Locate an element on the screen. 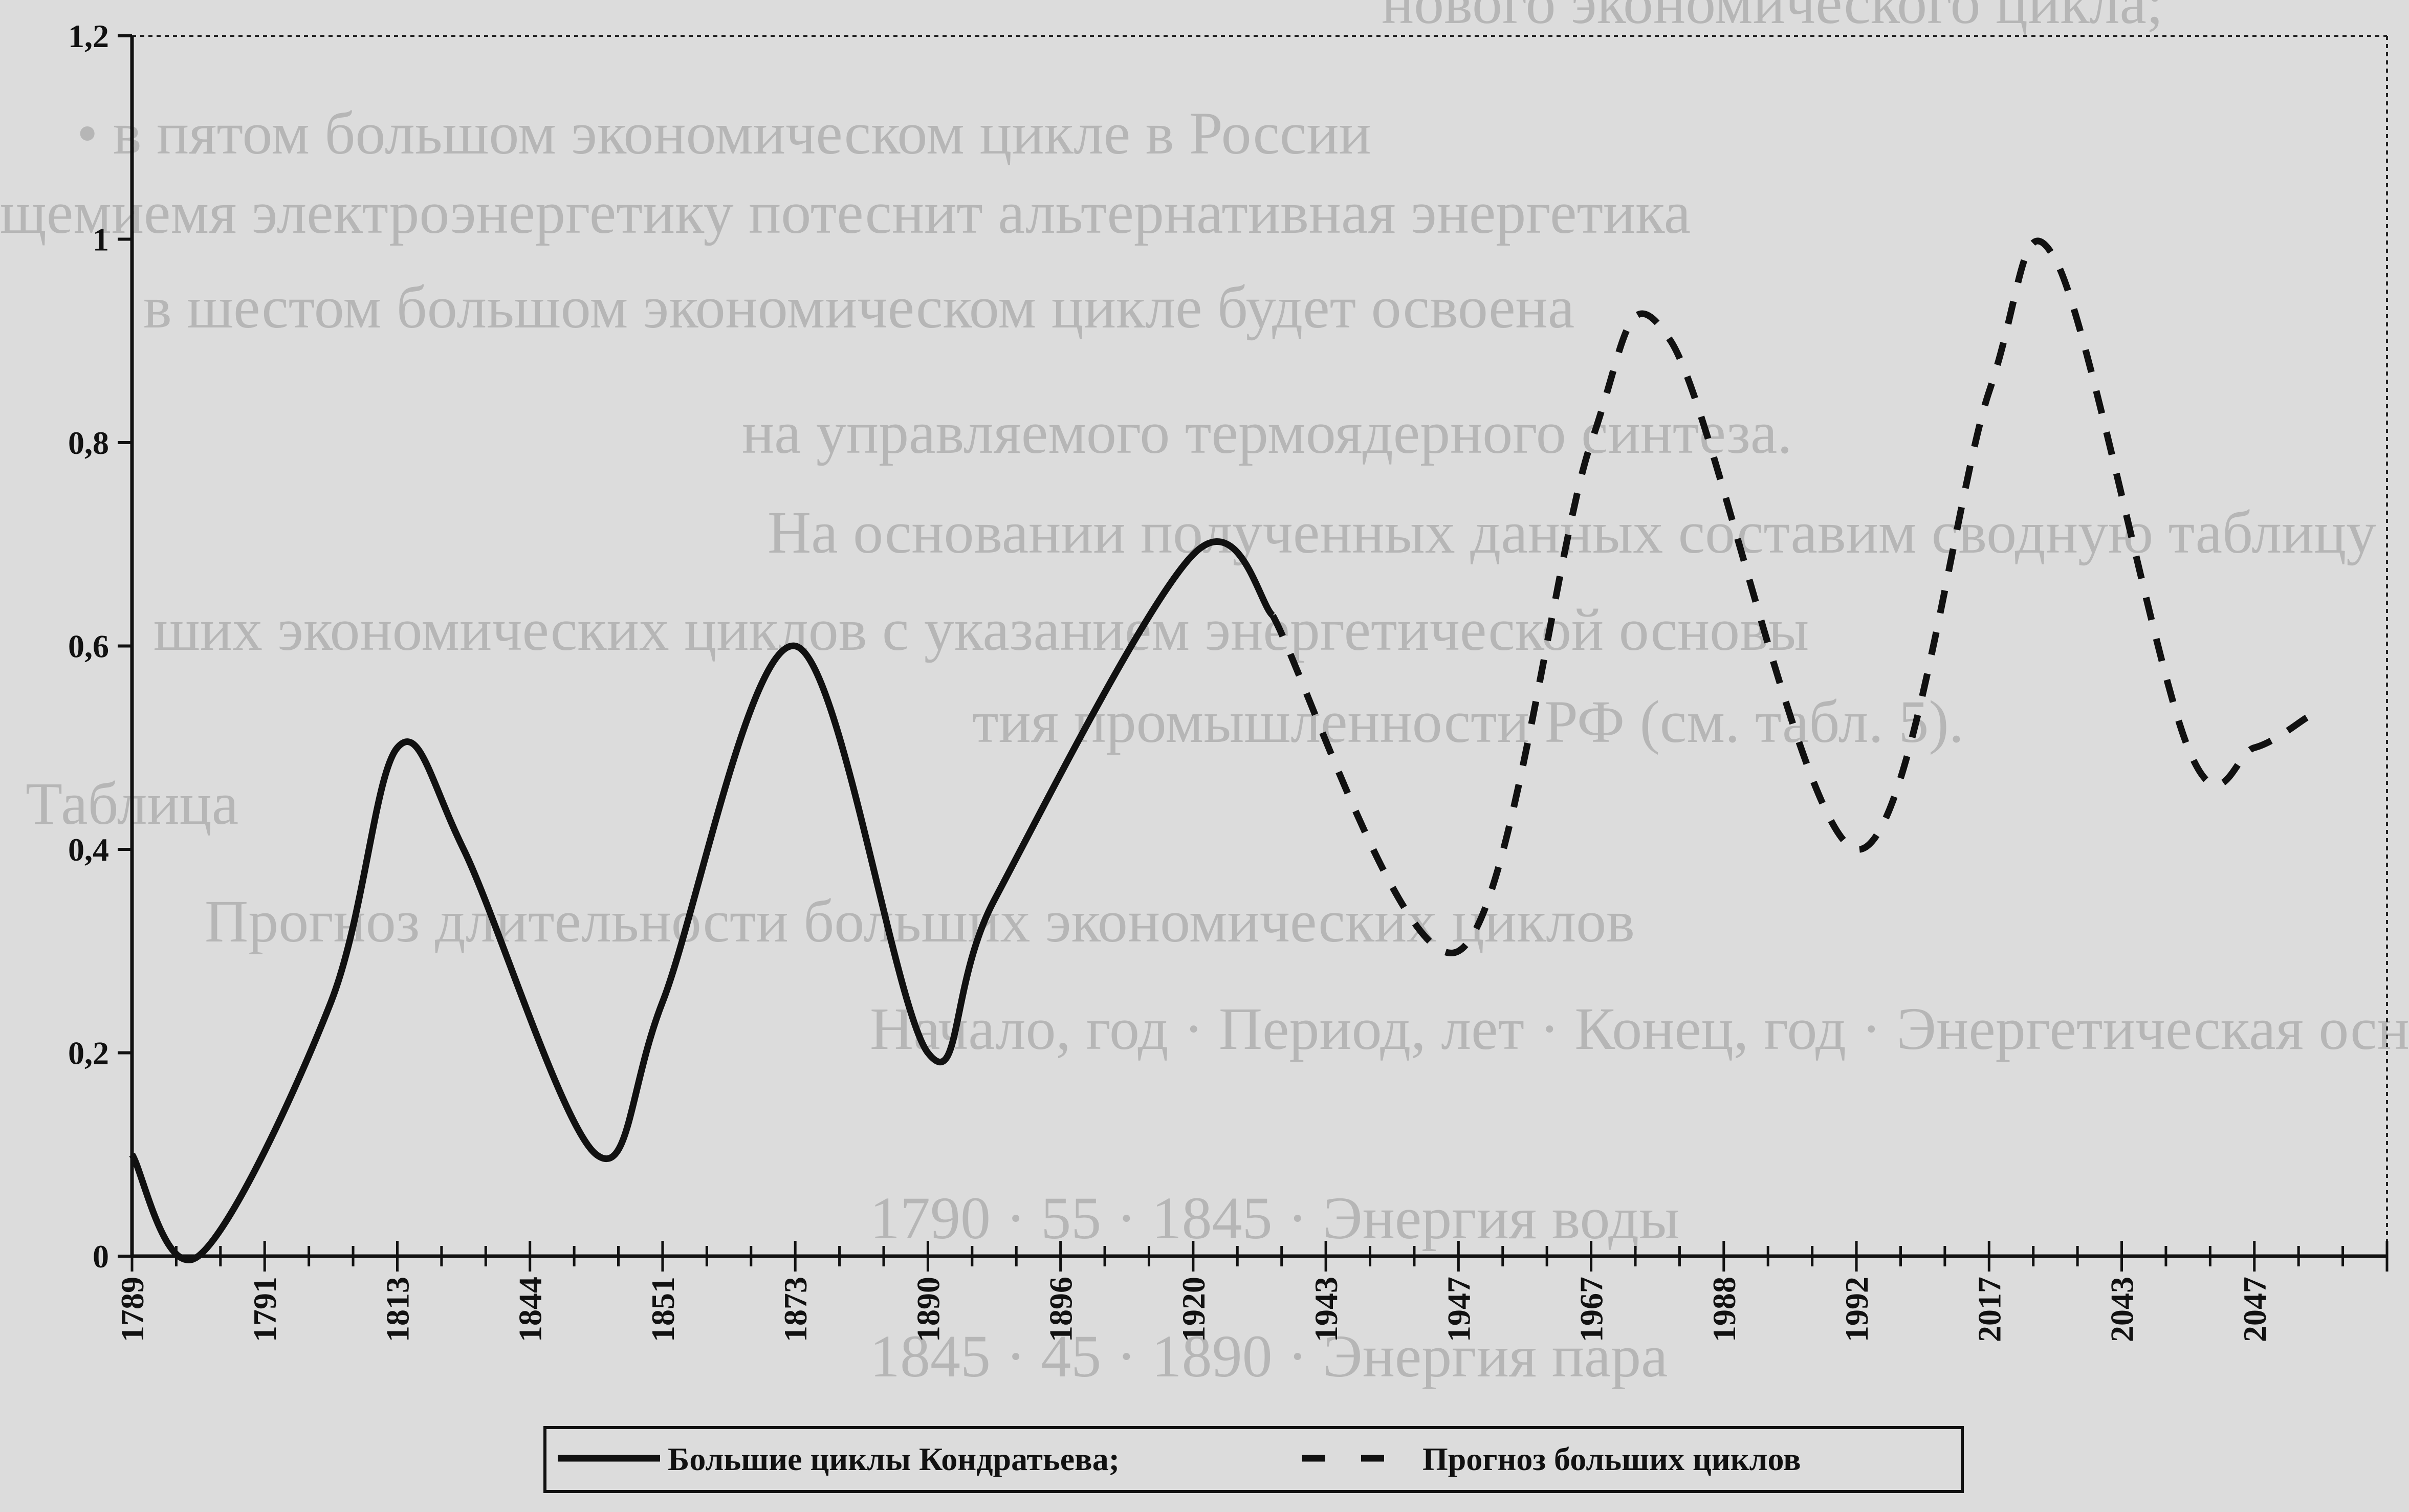 This screenshot has width=2409, height=1512. legend-label-kondratiev: Большие циклы Кондратьева; is located at coordinates (894, 1459).